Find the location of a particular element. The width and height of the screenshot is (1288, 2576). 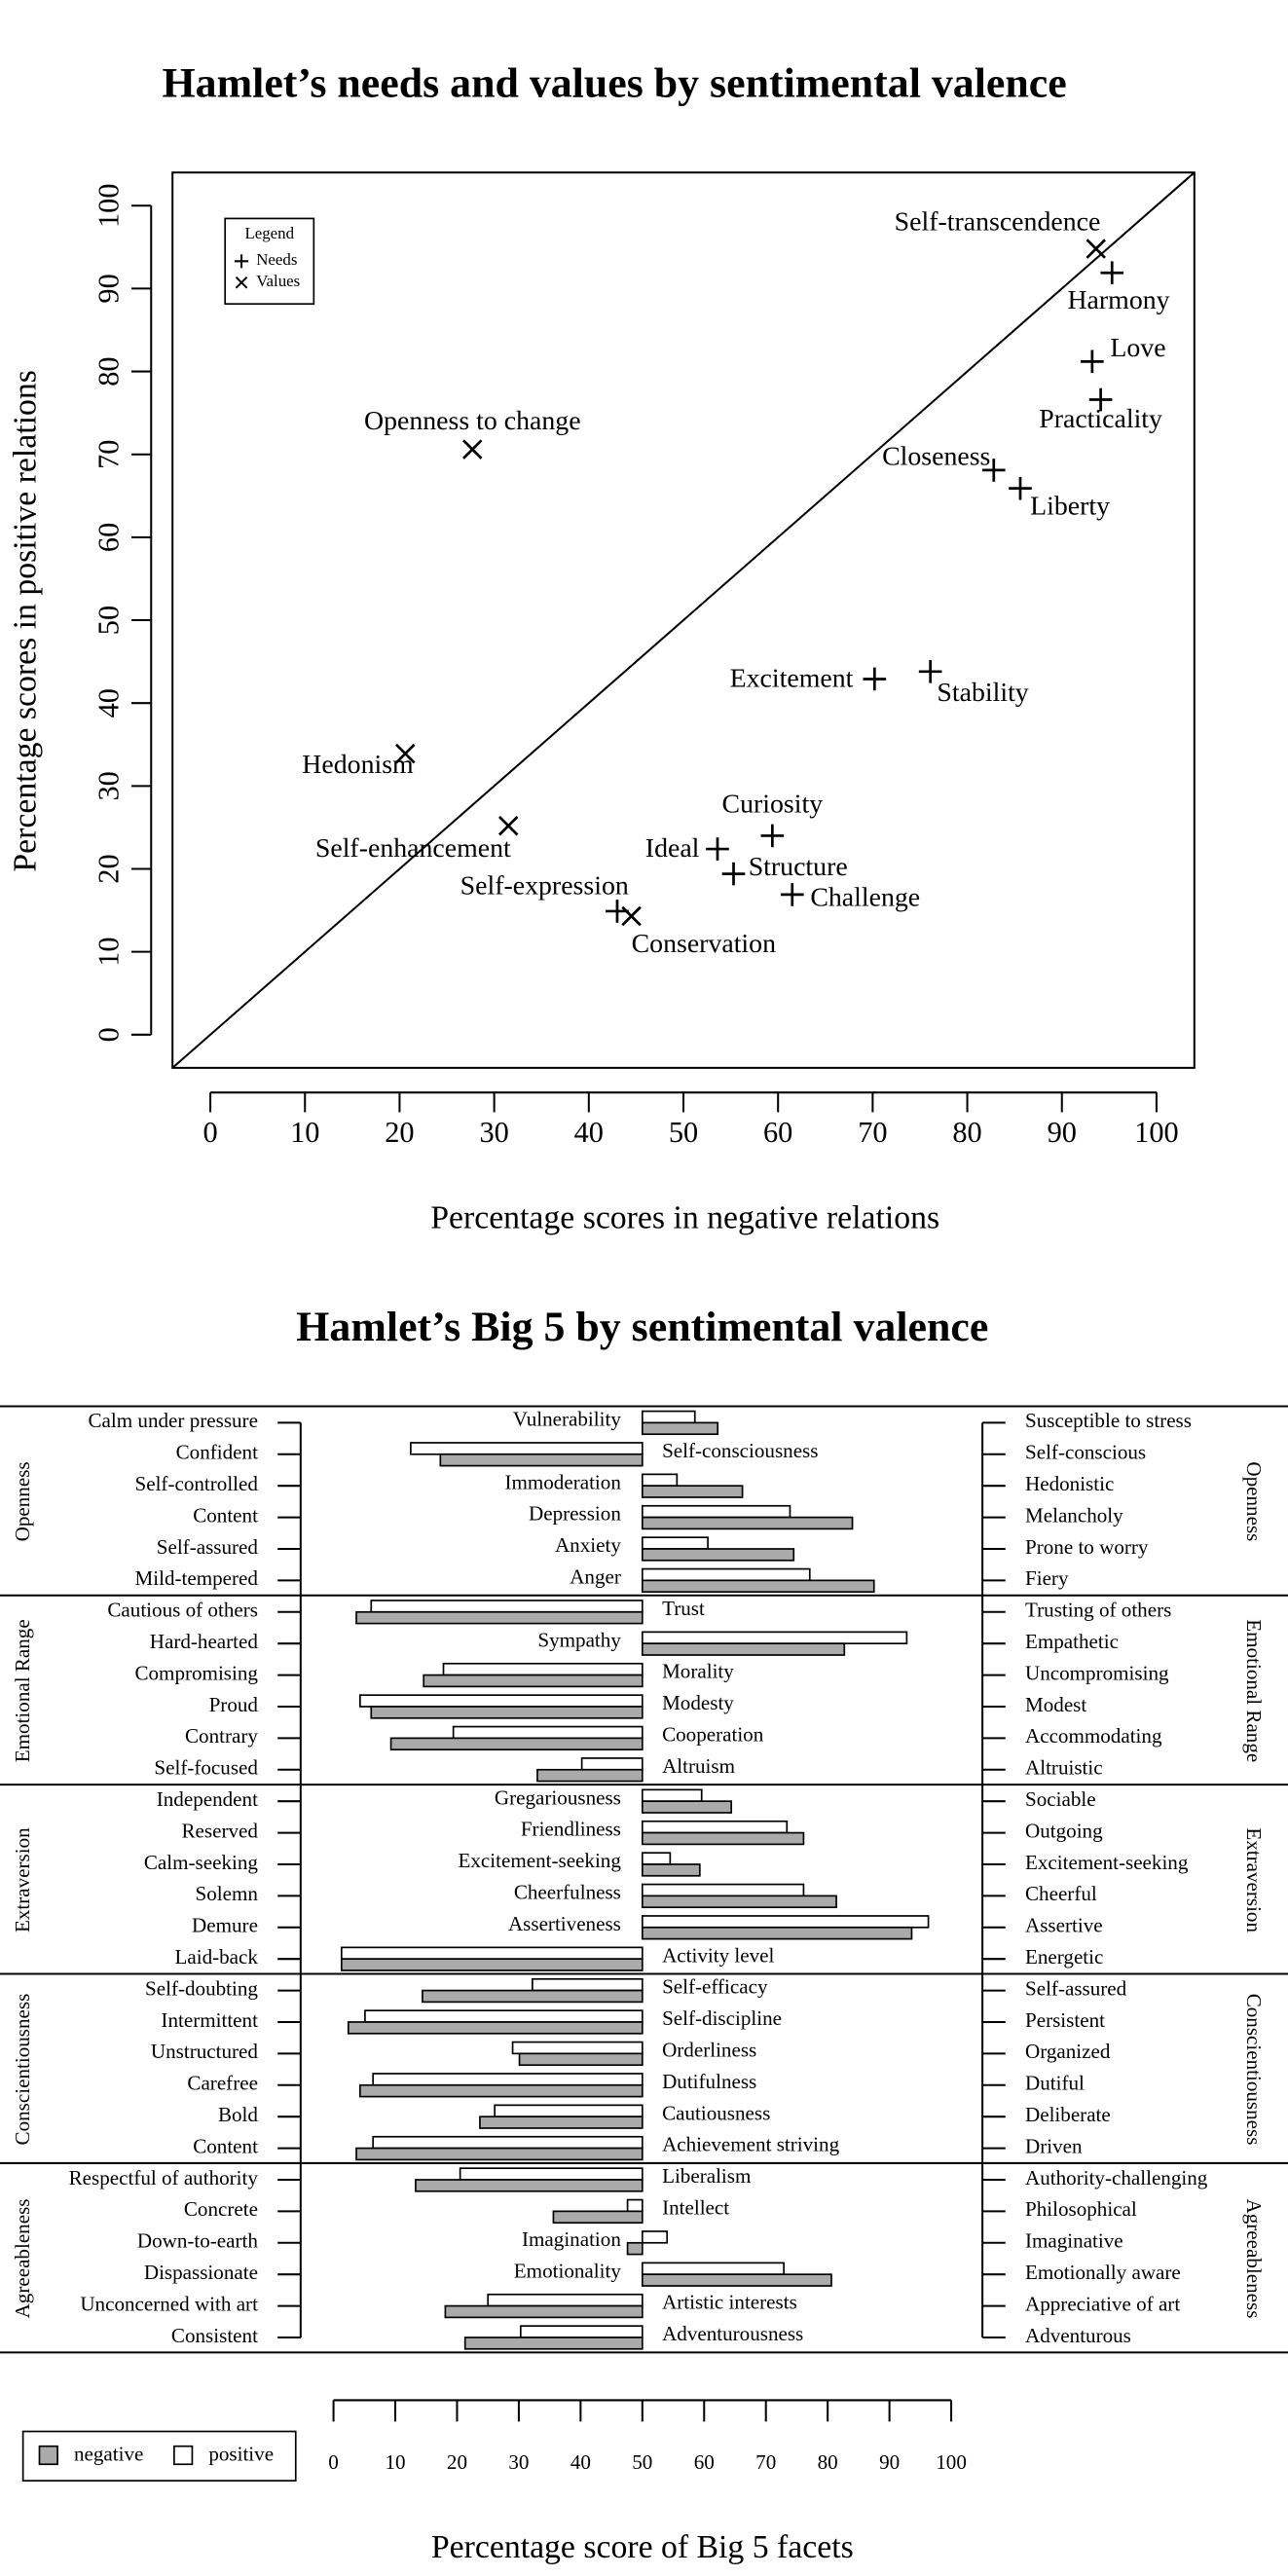

left-label: Respectful of authority is located at coordinates (164, 2178).